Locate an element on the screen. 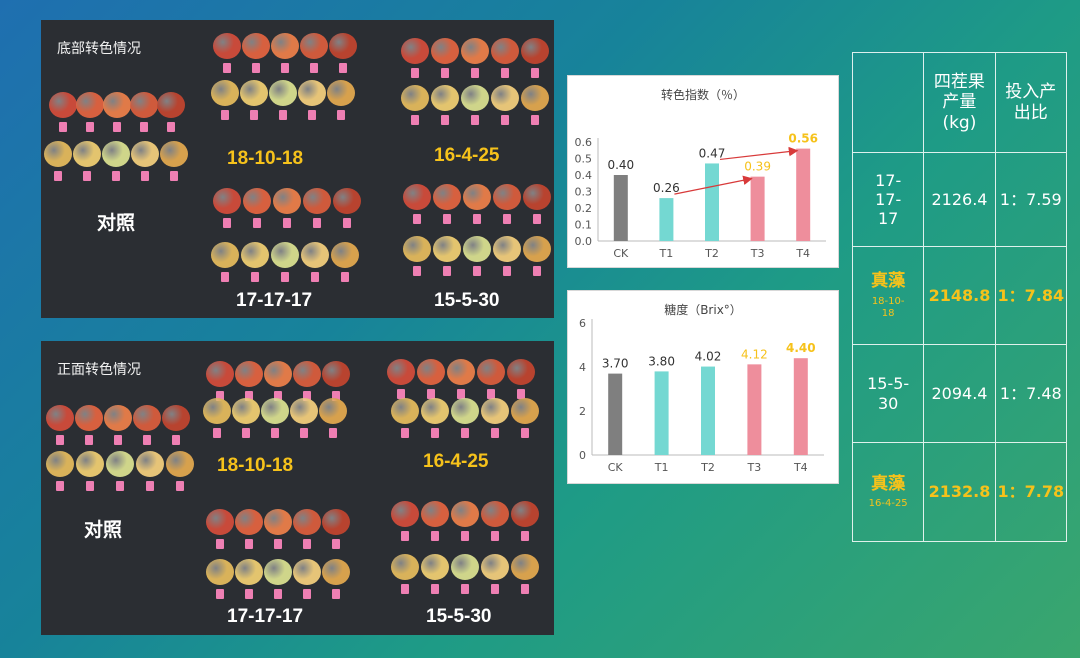  bar is located at coordinates (615, 414).